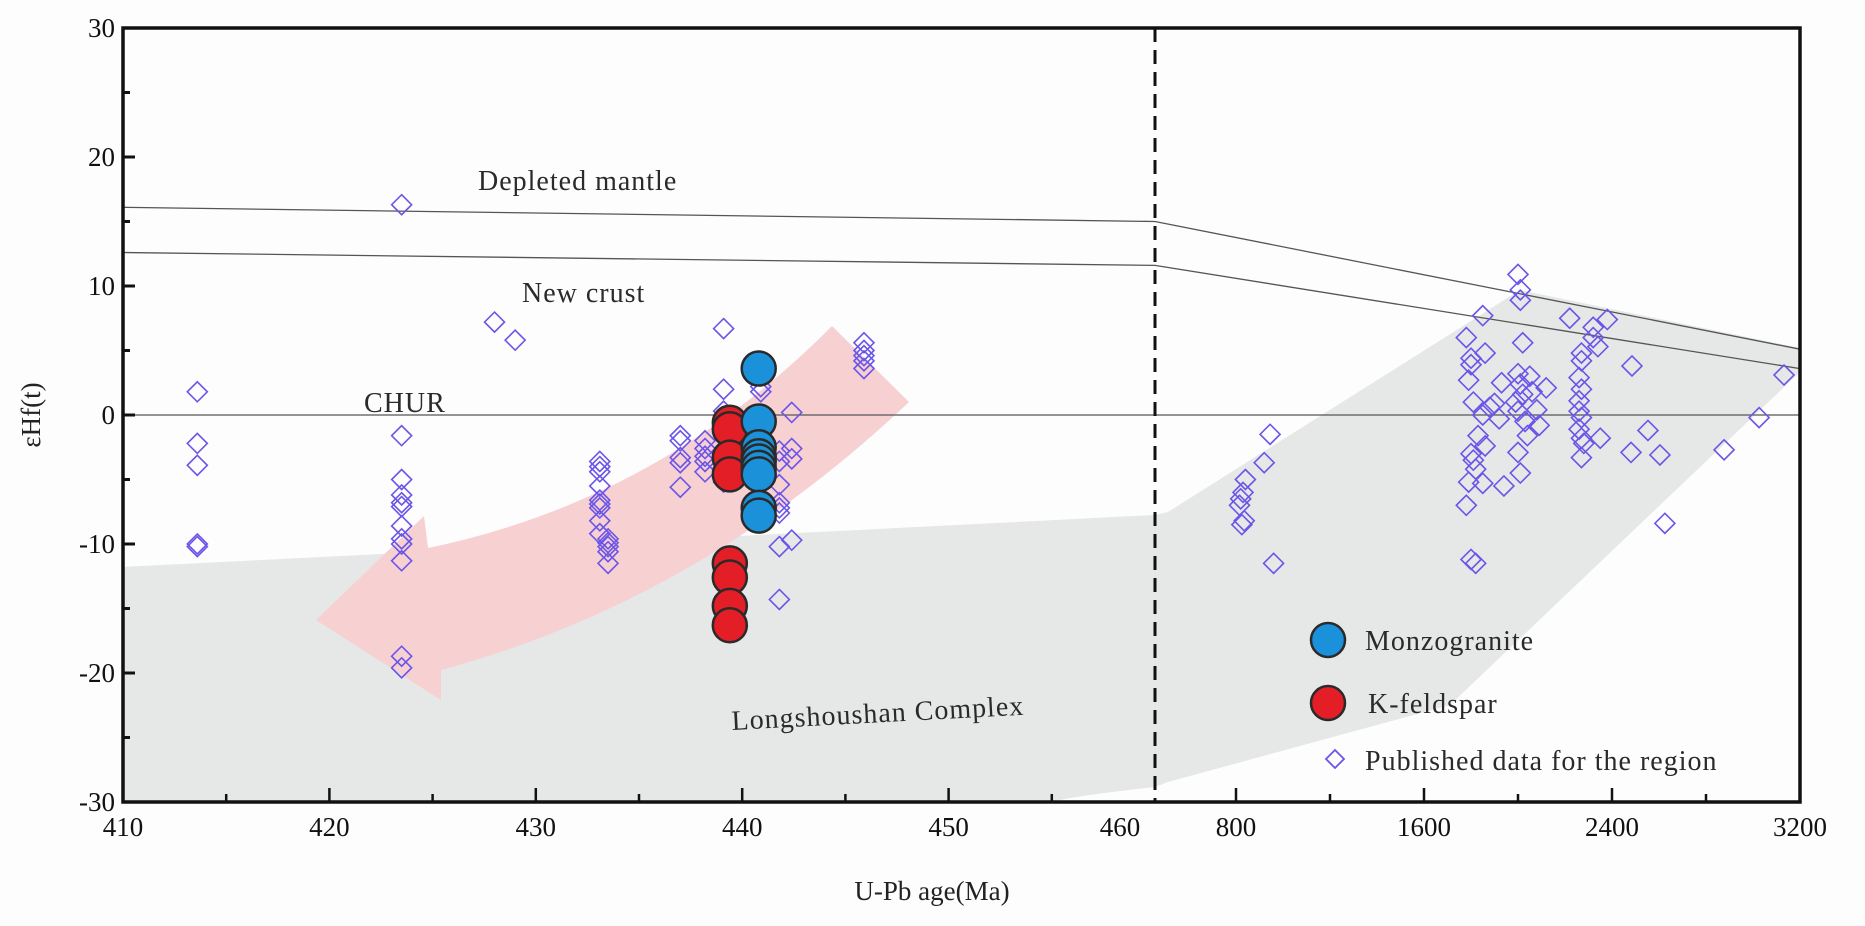 Image resolution: width=1865 pixels, height=926 pixels. Describe the element at coordinates (1433, 704) in the screenshot. I see `legend-label-k-feldspar: K-feldspar` at that location.